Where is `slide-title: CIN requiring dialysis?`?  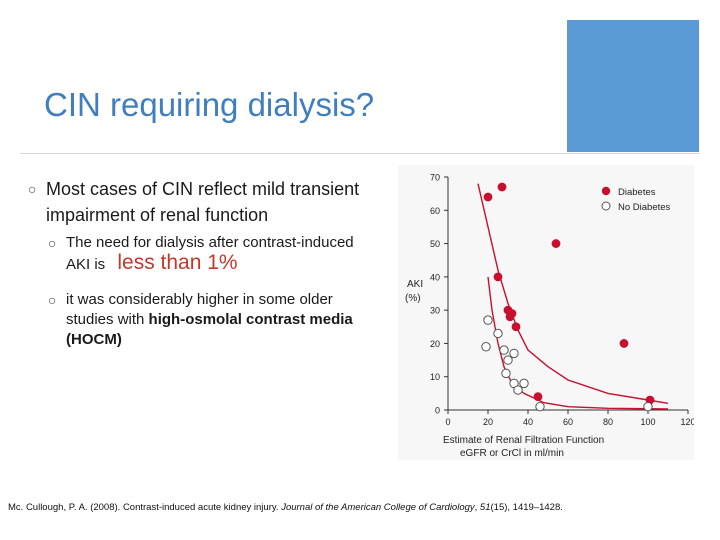
slide-title: CIN requiring dialysis? is located at coordinates (209, 104).